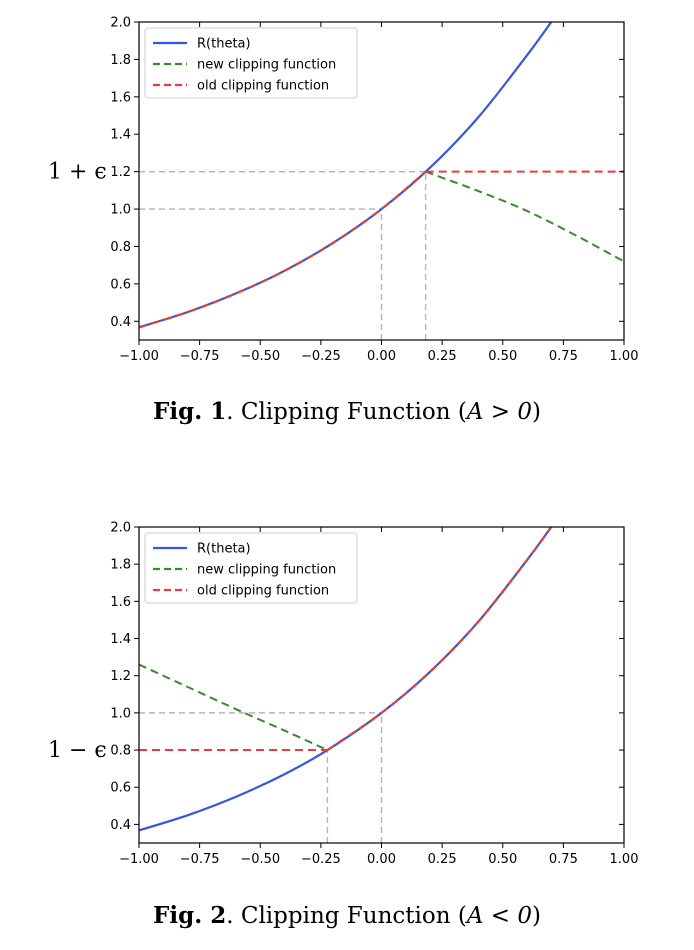  Describe the element at coordinates (190, 411) in the screenshot. I see `figure-1-caption-label: Fig. 1` at that location.